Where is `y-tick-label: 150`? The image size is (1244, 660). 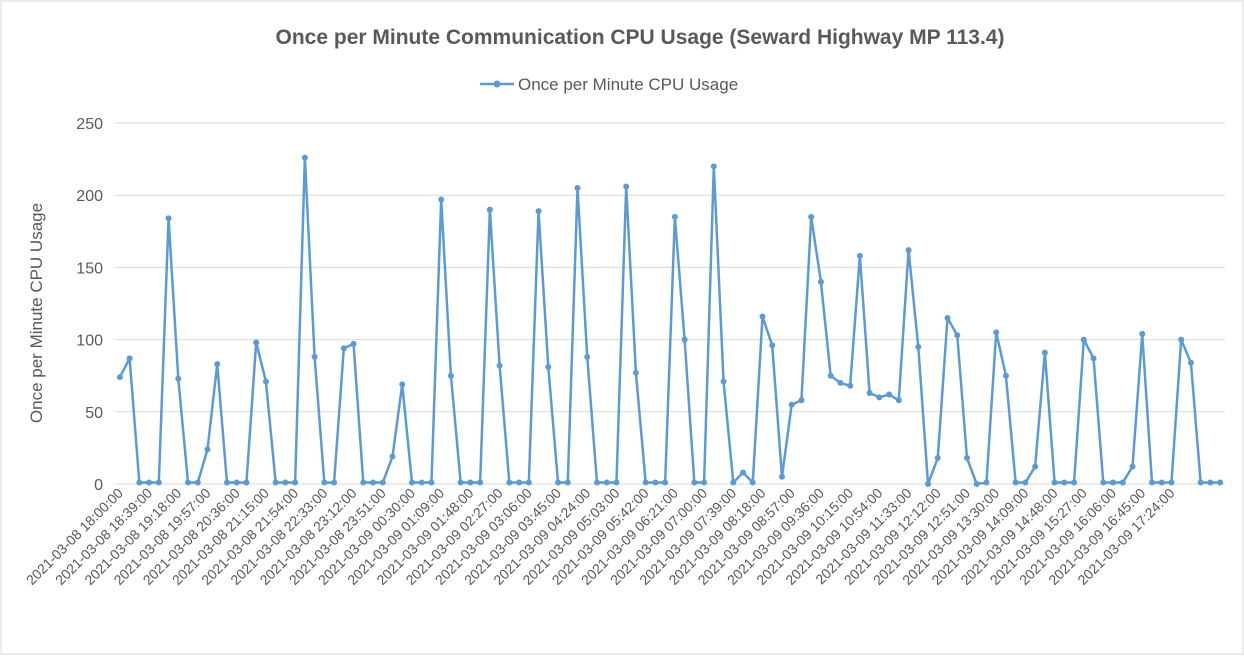 y-tick-label: 150 is located at coordinates (89, 268).